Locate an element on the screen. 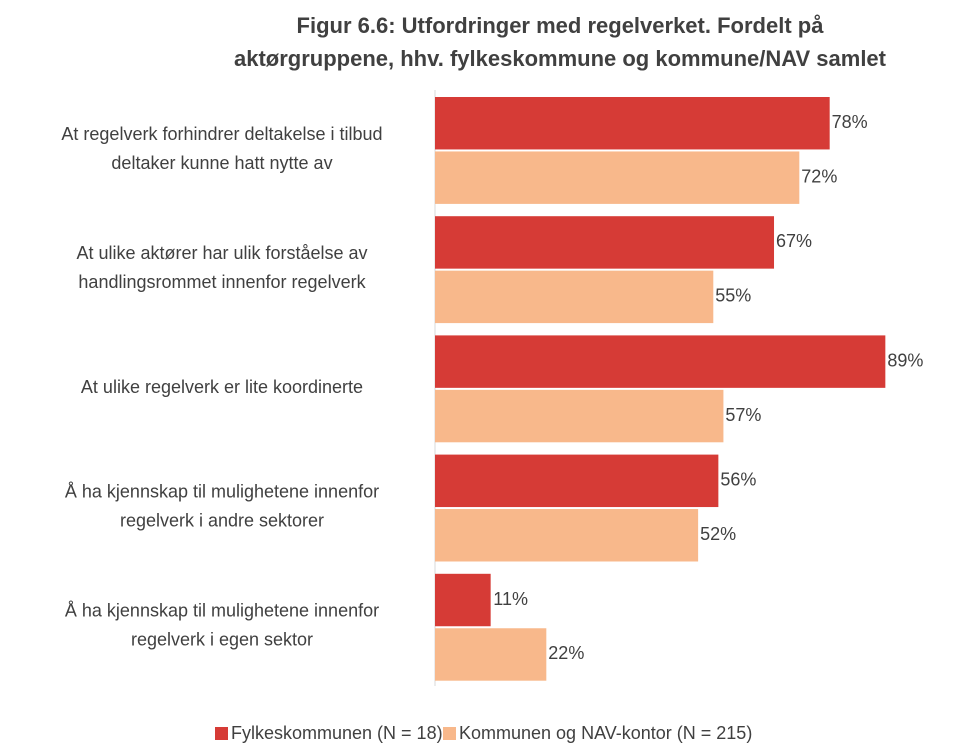  legend-label: Kommunen og NAV-kontor (N = 215) is located at coordinates (605, 733).